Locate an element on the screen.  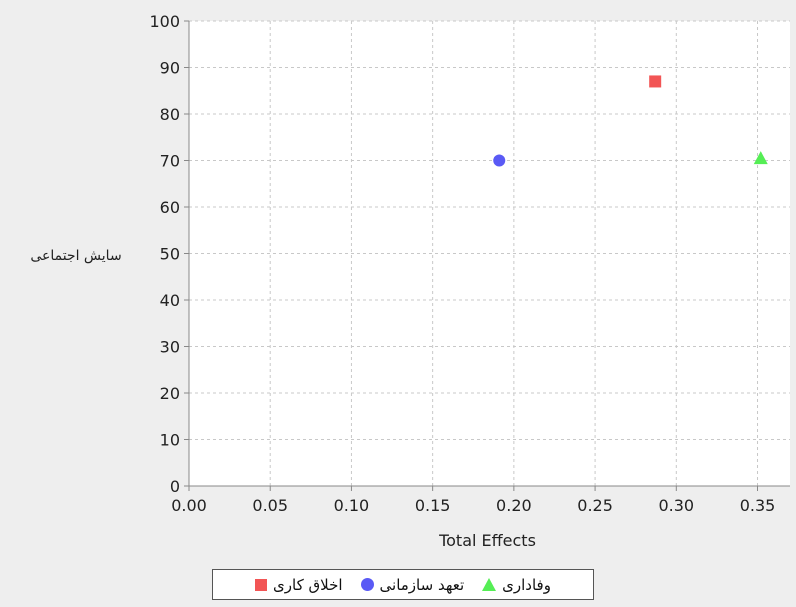
x-tick-label: 0.25 is located at coordinates (595, 505).